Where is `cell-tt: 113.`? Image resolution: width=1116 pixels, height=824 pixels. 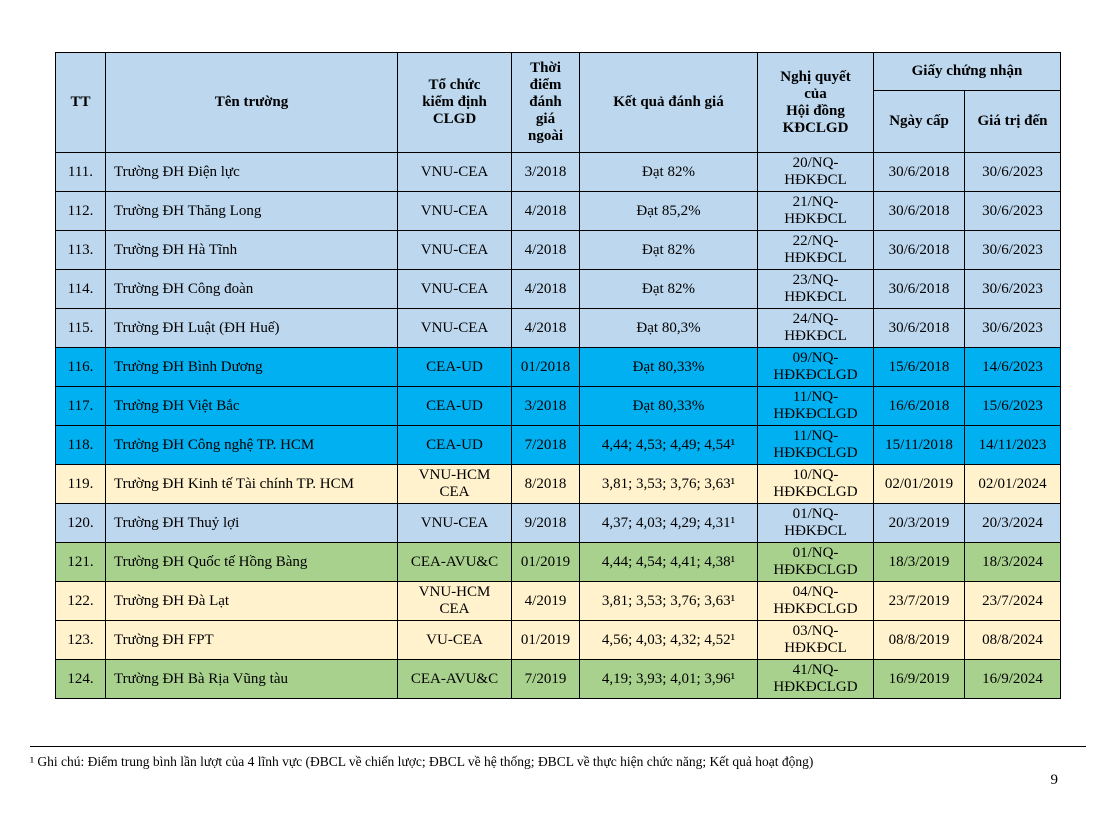
cell-tt: 113. is located at coordinates (80, 250).